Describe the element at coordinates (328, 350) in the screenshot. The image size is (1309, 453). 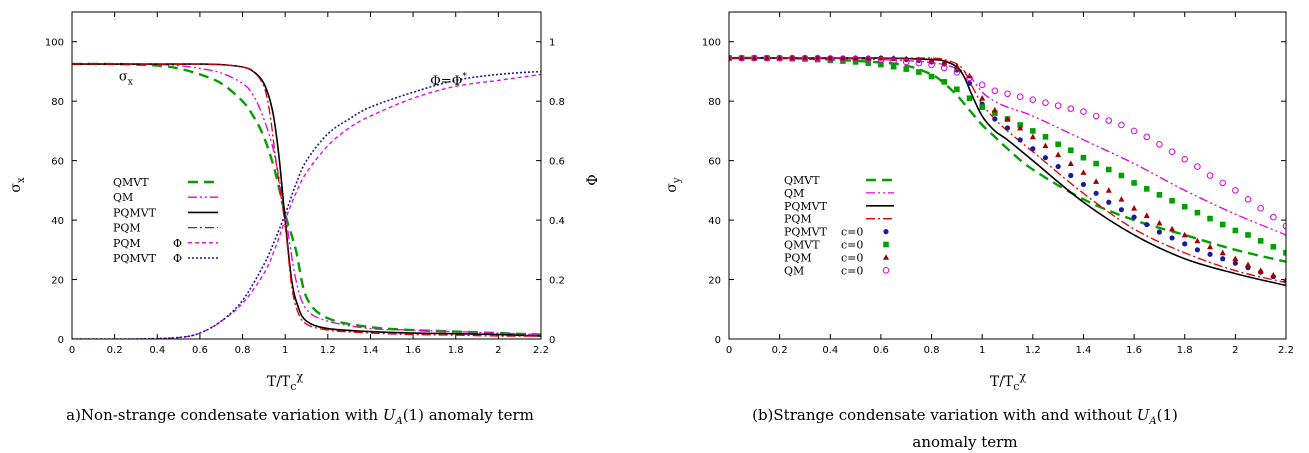
I see `chart-a-xtick-label: 1.2` at that location.